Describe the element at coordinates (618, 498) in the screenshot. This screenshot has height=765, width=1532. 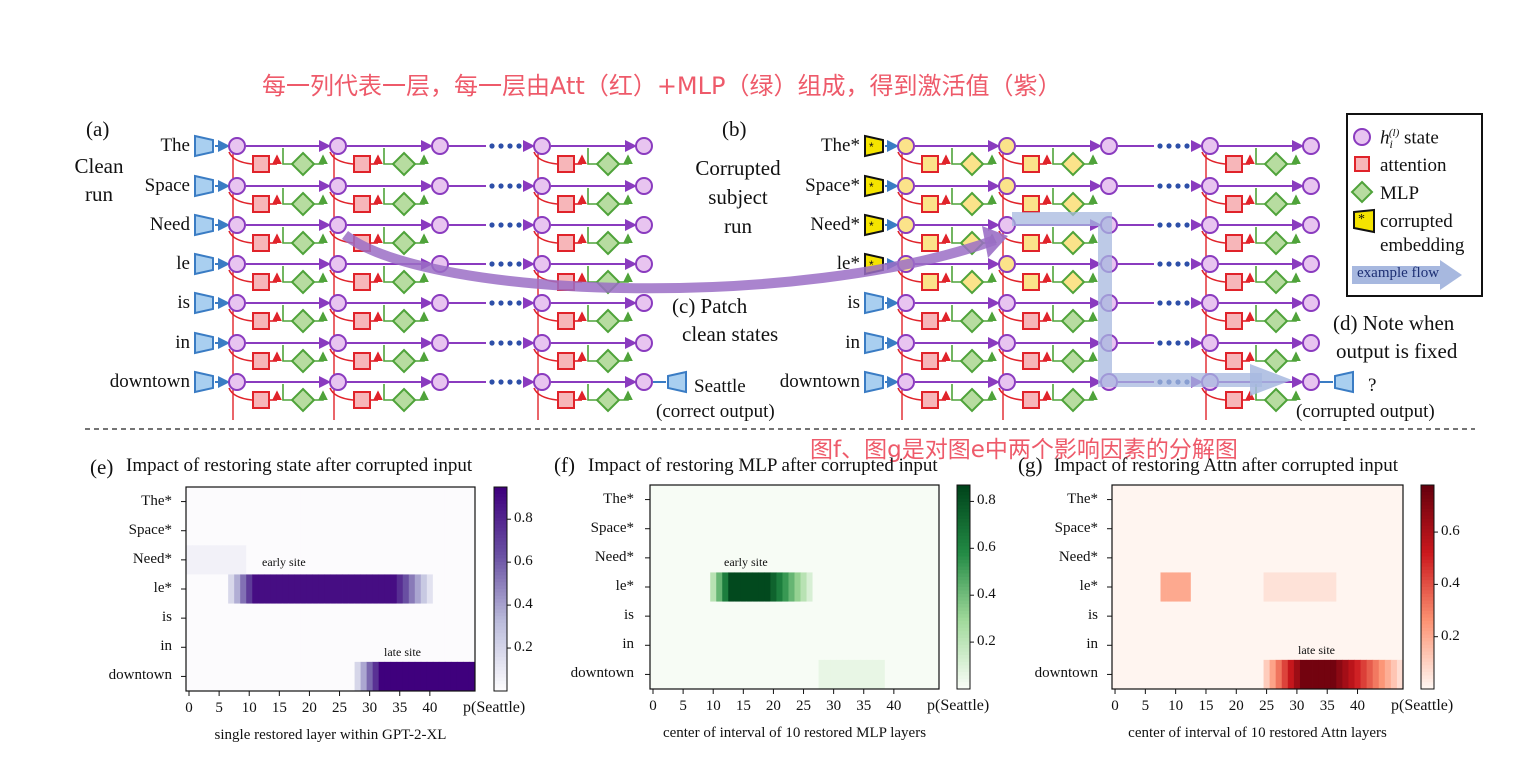
I see `panel-1-row-label: The*` at that location.